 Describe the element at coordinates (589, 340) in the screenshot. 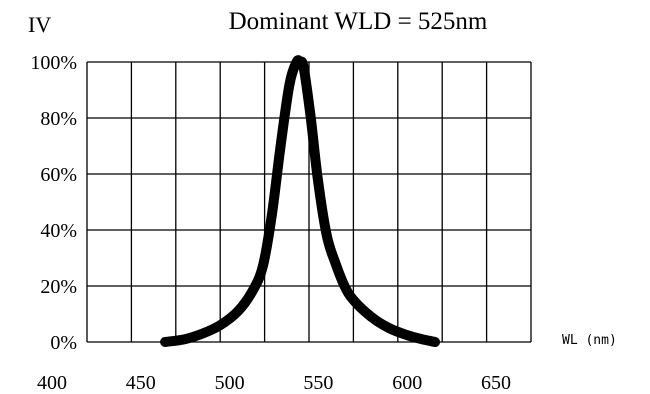

I see `x-axis-label: WL (nm)` at that location.